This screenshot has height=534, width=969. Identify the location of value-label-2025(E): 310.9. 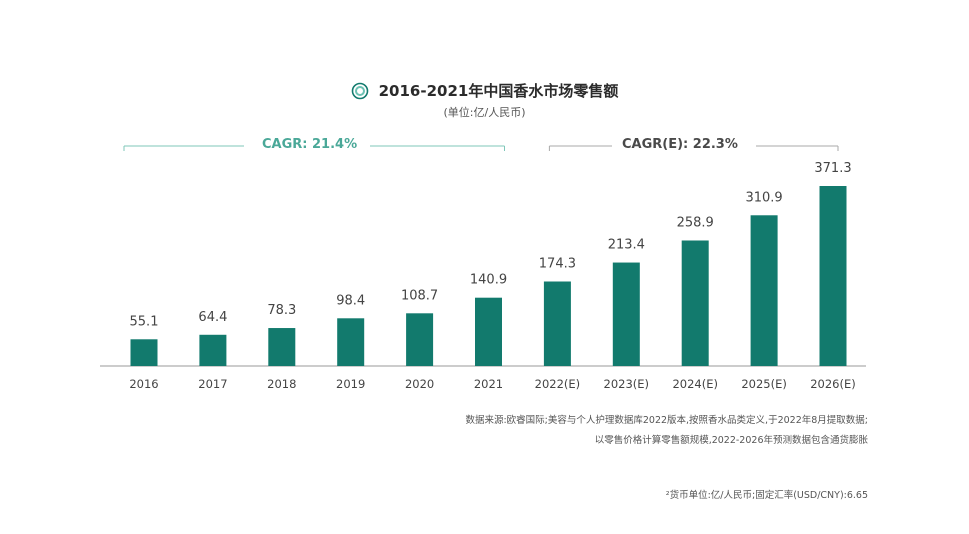
(763, 197).